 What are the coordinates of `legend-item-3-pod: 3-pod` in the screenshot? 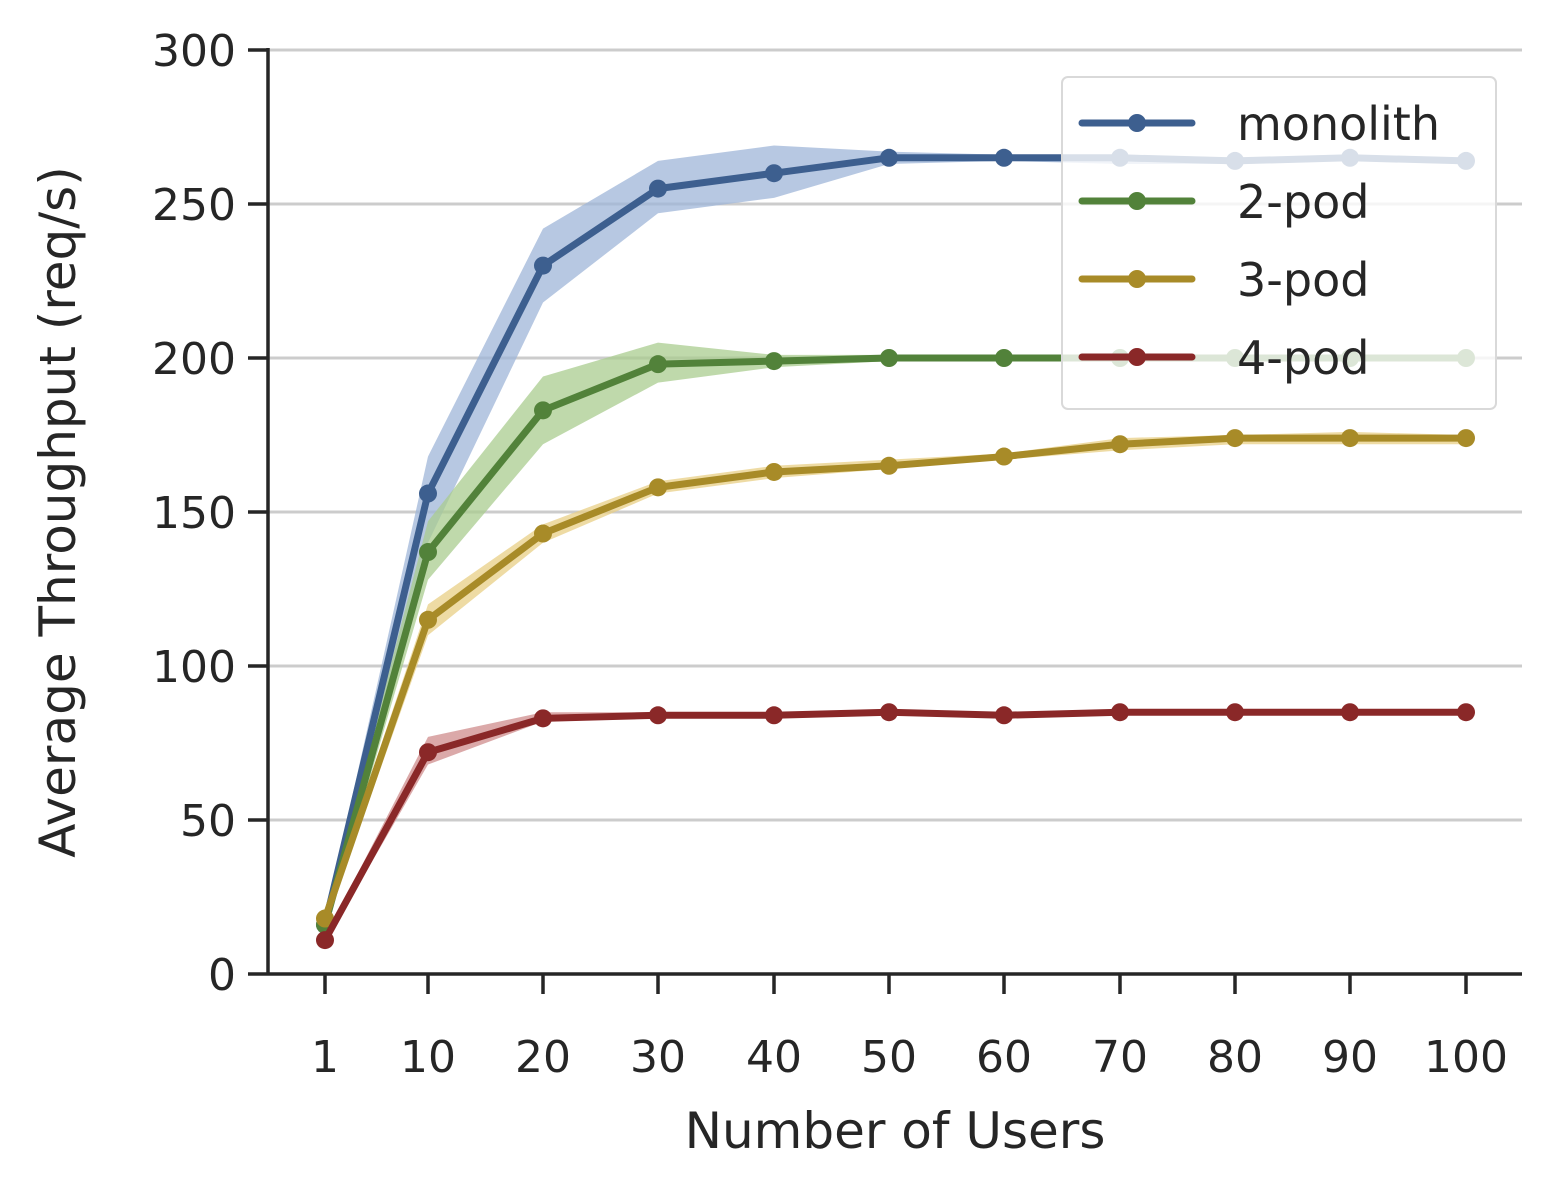 It's located at (1223, 280).